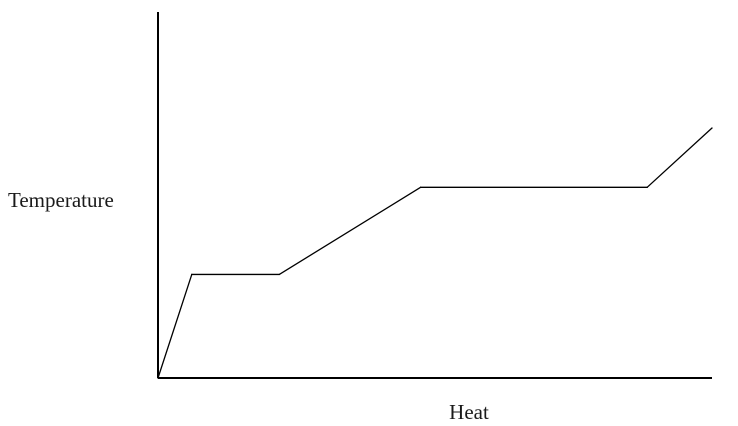 Image resolution: width=738 pixels, height=426 pixels. I want to click on x-axis-label: Heat, so click(469, 412).